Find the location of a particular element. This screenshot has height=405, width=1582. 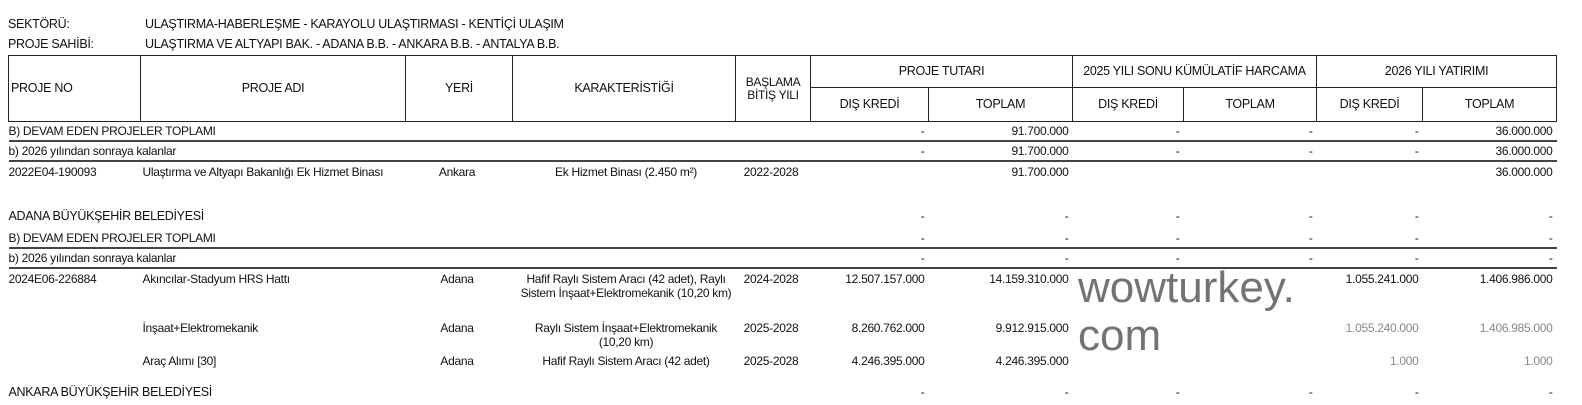

yatirim-toplam-value: 1.406.986.000 is located at coordinates (1516, 279).